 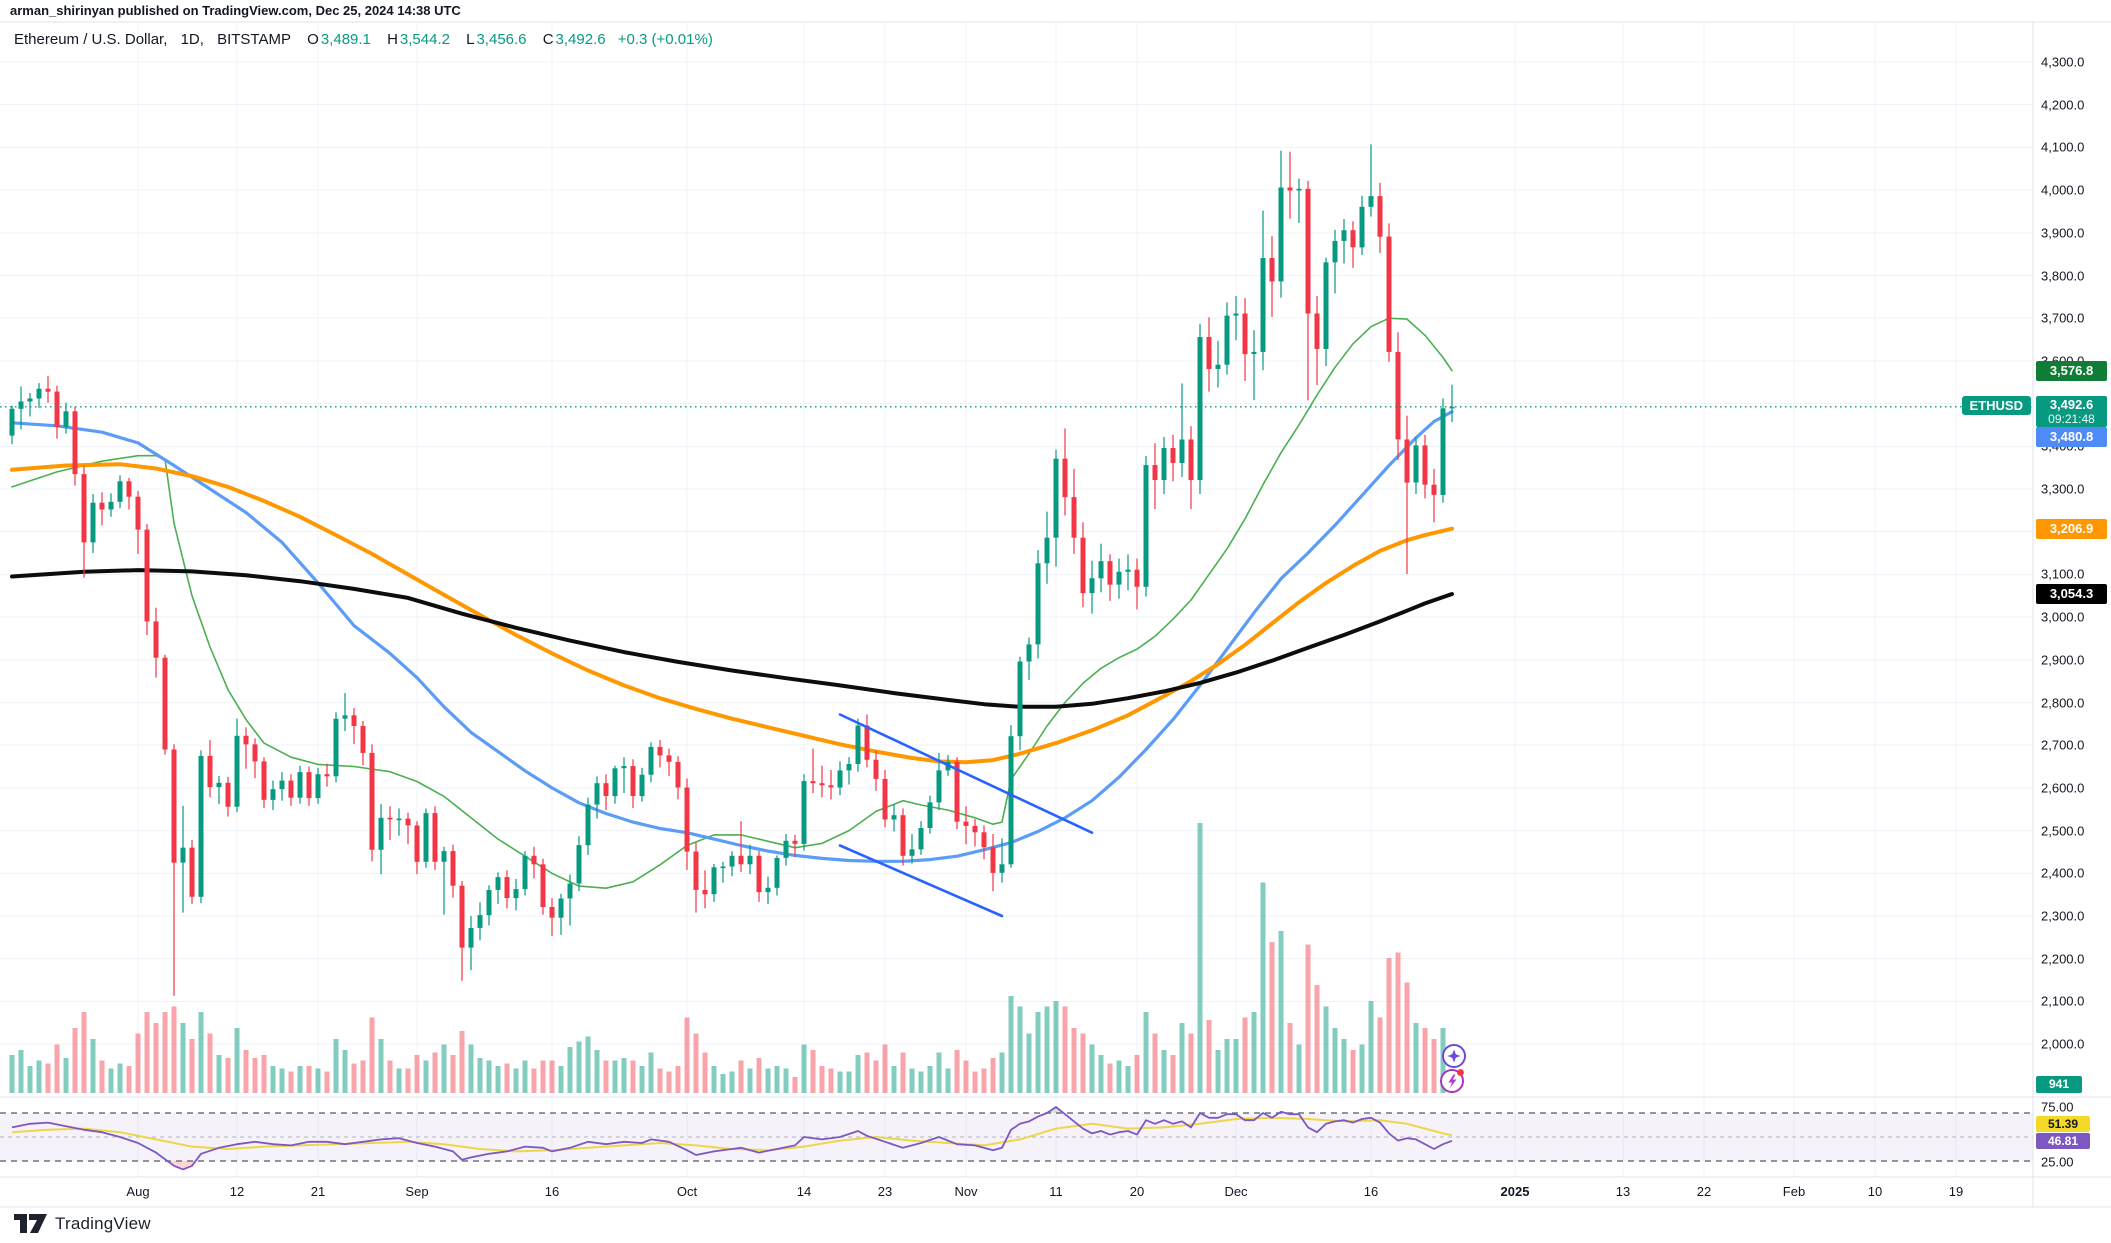 I want to click on price-tick-label: 2,900.0, so click(x=2063, y=660).